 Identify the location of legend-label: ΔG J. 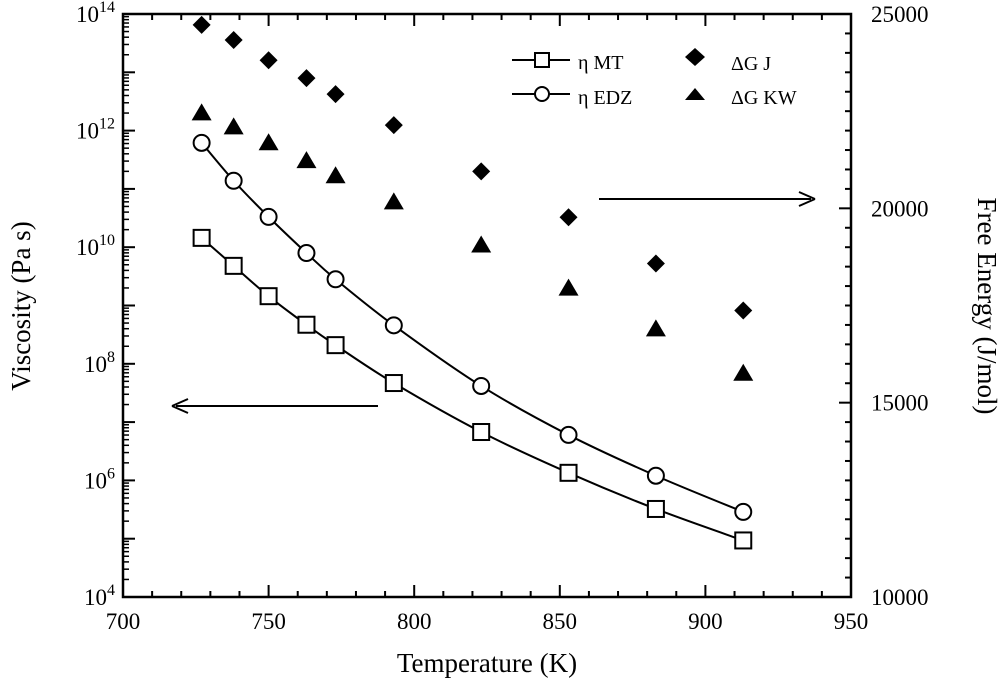
(751, 64).